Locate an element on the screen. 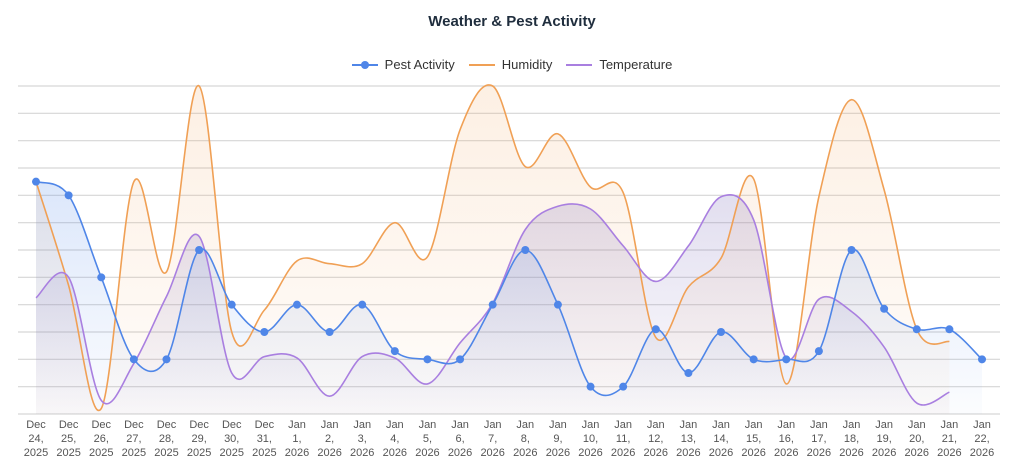 The image size is (1024, 462). pest-activity-swatch-icon is located at coordinates (364, 64).